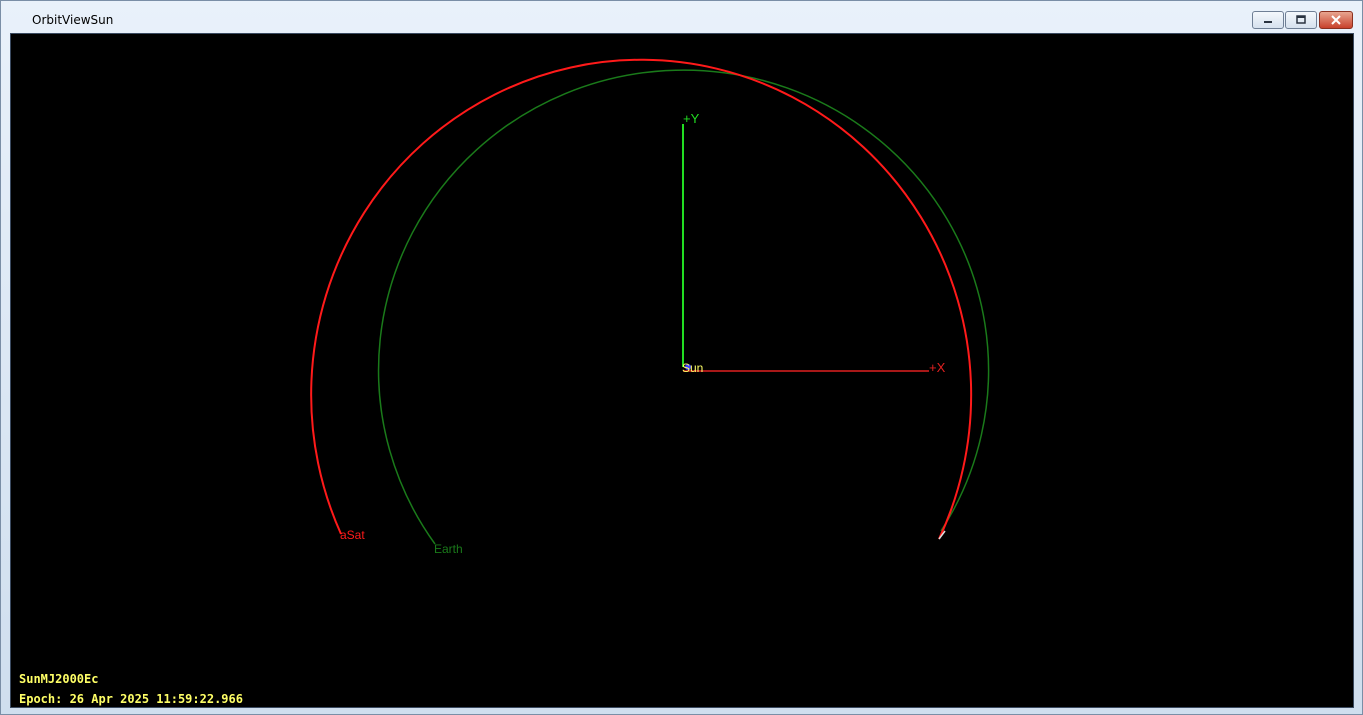 The height and width of the screenshot is (715, 1363). Describe the element at coordinates (73, 20) in the screenshot. I see `window-title: OrbitViewSun` at that location.